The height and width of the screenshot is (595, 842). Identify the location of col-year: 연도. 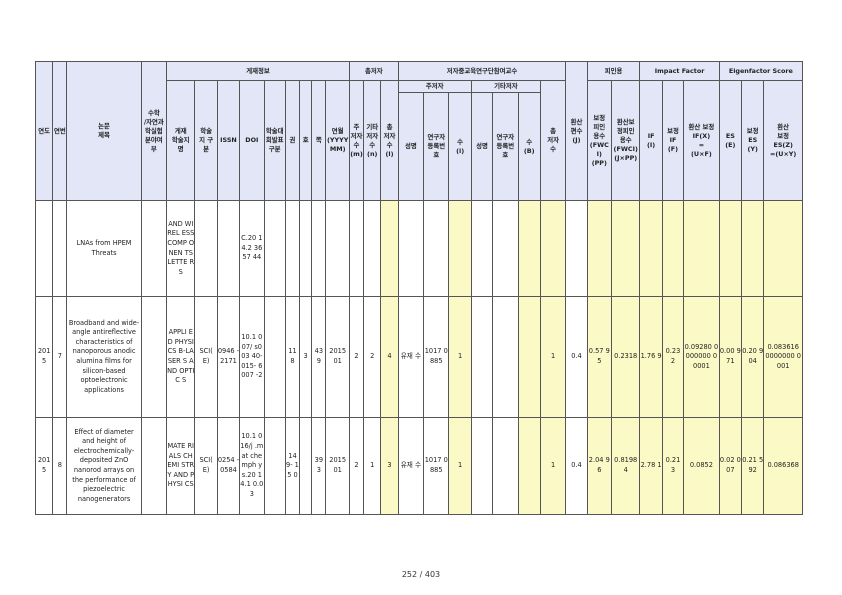
(44, 131).